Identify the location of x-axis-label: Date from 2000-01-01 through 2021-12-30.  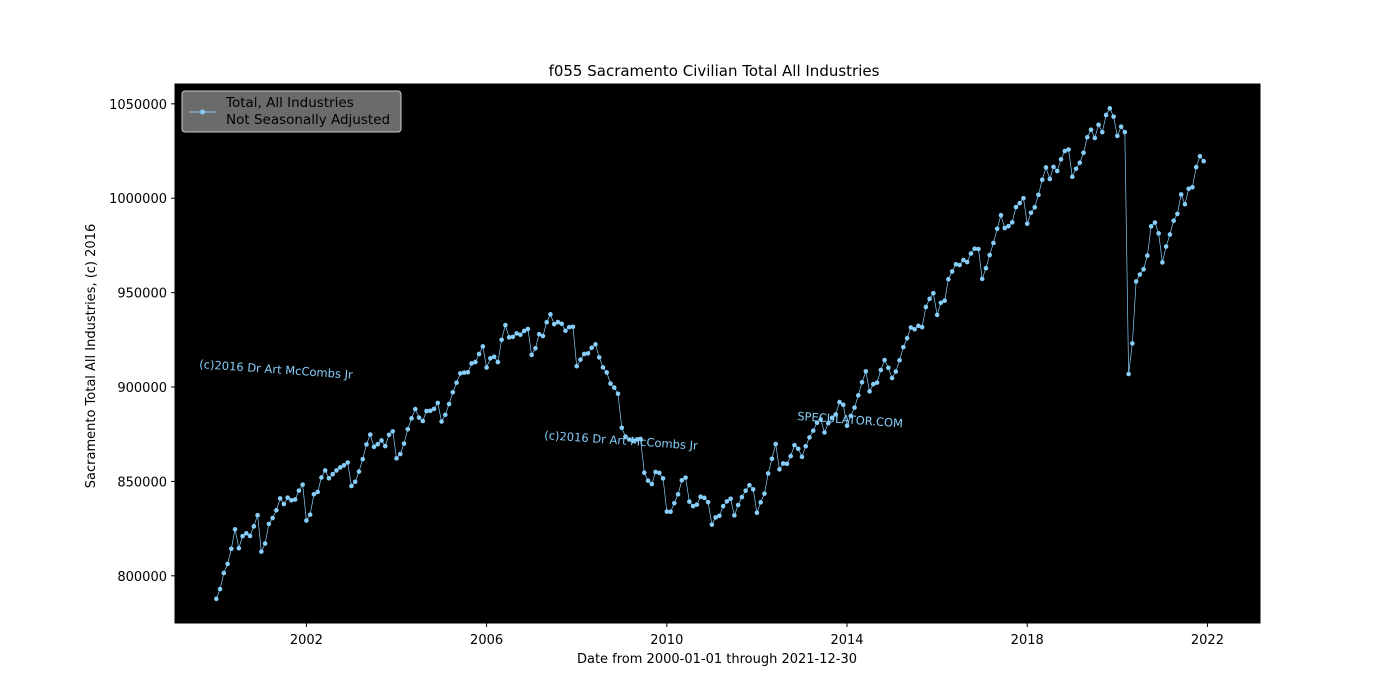
(717, 659).